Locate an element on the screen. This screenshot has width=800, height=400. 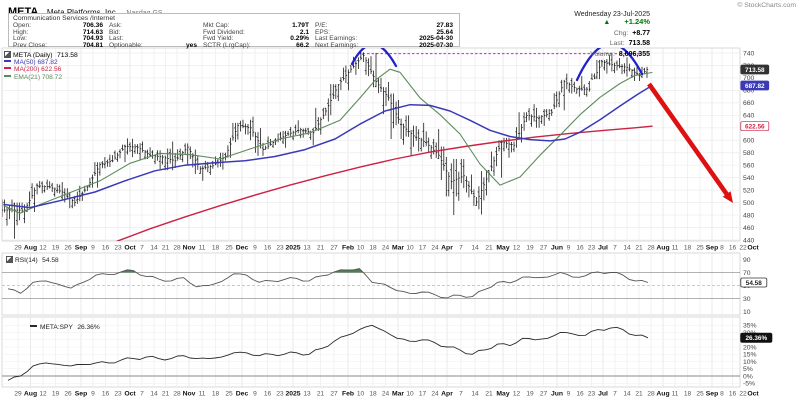
price-label-boxes: 713.58 687.82 622.56 is located at coordinates (755, 98).